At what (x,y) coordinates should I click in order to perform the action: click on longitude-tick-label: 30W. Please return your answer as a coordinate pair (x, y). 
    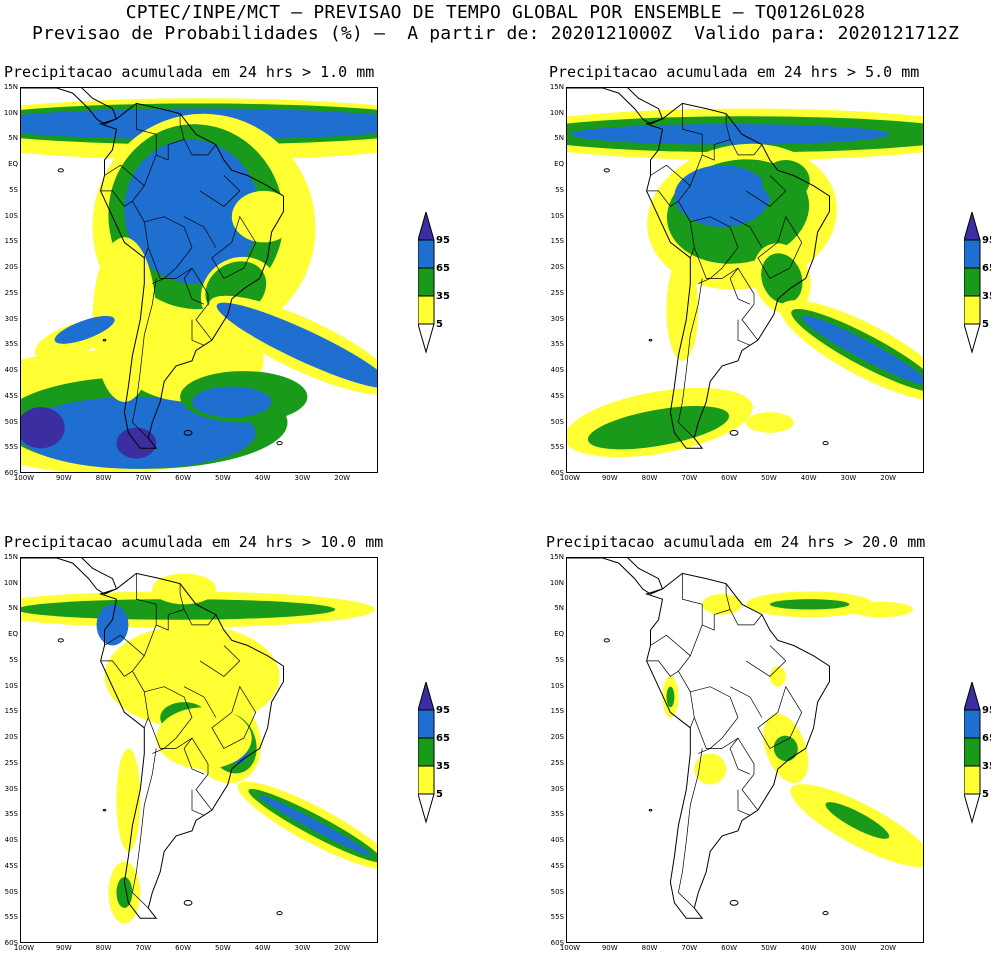
    Looking at the image, I should click on (848, 478).